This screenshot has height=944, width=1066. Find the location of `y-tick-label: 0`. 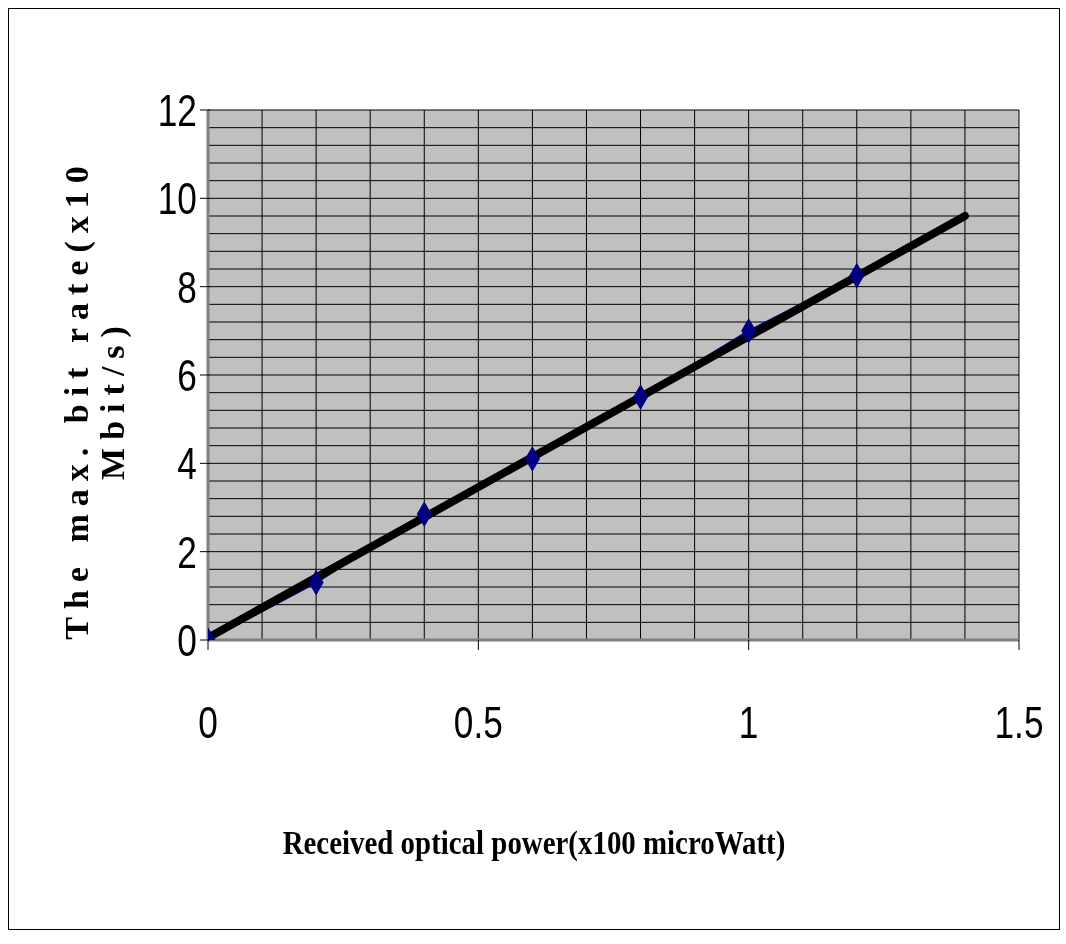

y-tick-label: 0 is located at coordinates (187, 640).